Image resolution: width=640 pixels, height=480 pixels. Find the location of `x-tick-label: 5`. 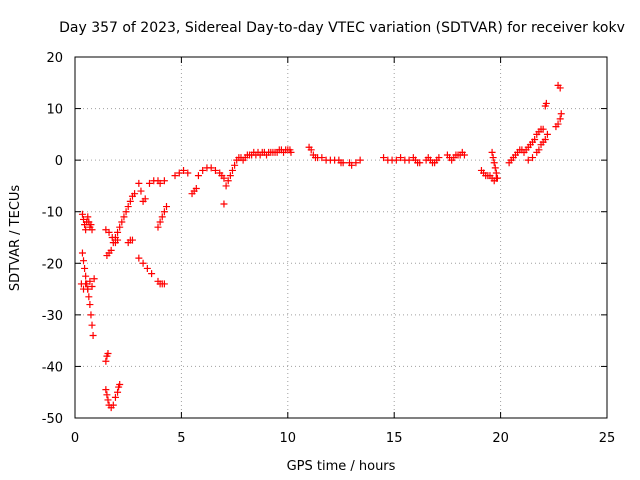

x-tick-label: 5 is located at coordinates (181, 438).